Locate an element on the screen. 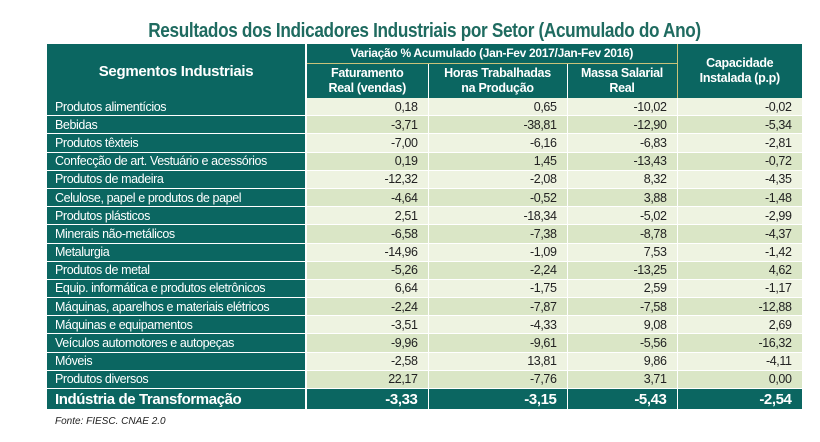  cell-value: -38,81 is located at coordinates (498, 125).